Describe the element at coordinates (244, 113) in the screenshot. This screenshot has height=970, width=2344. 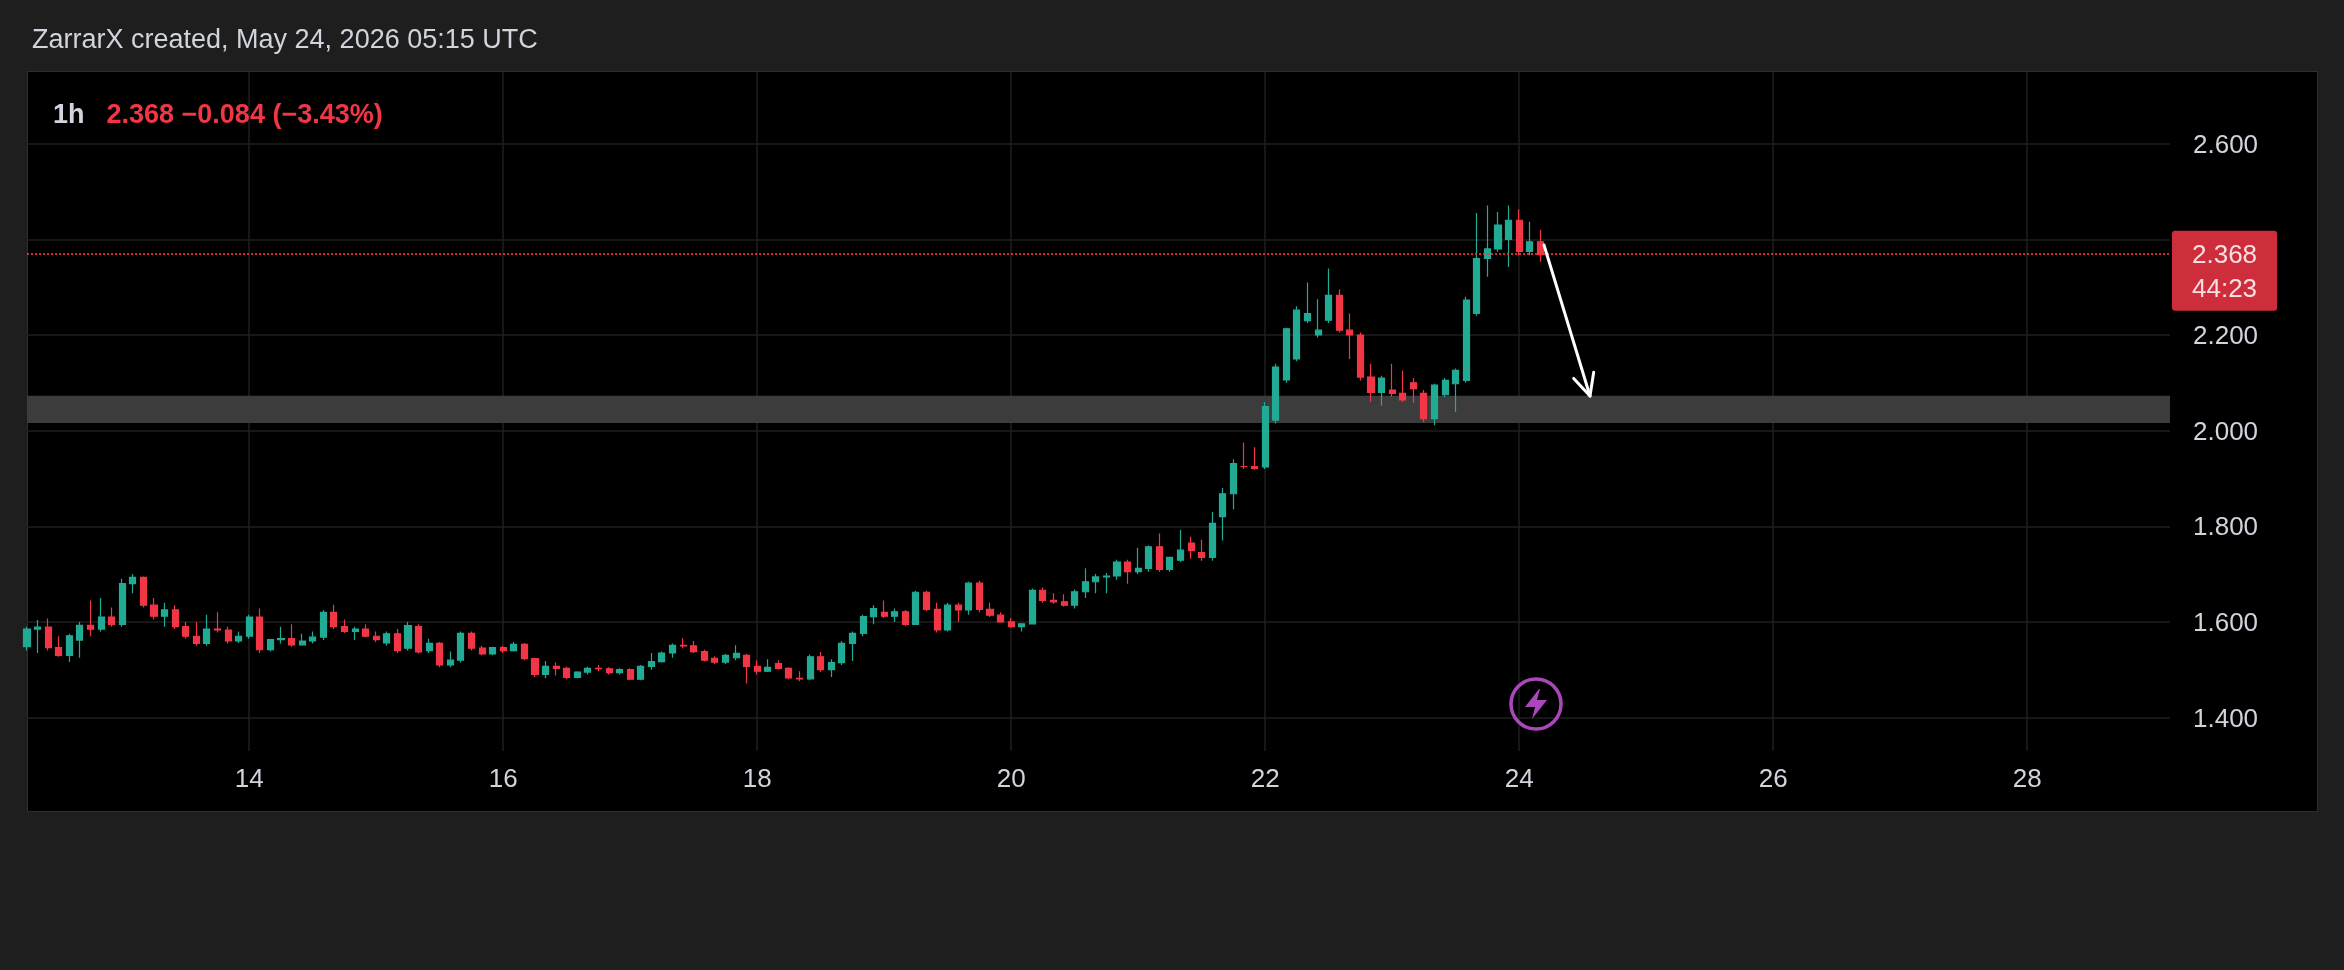
I see `text: 2.368 −0.084 (−3.43%)` at that location.